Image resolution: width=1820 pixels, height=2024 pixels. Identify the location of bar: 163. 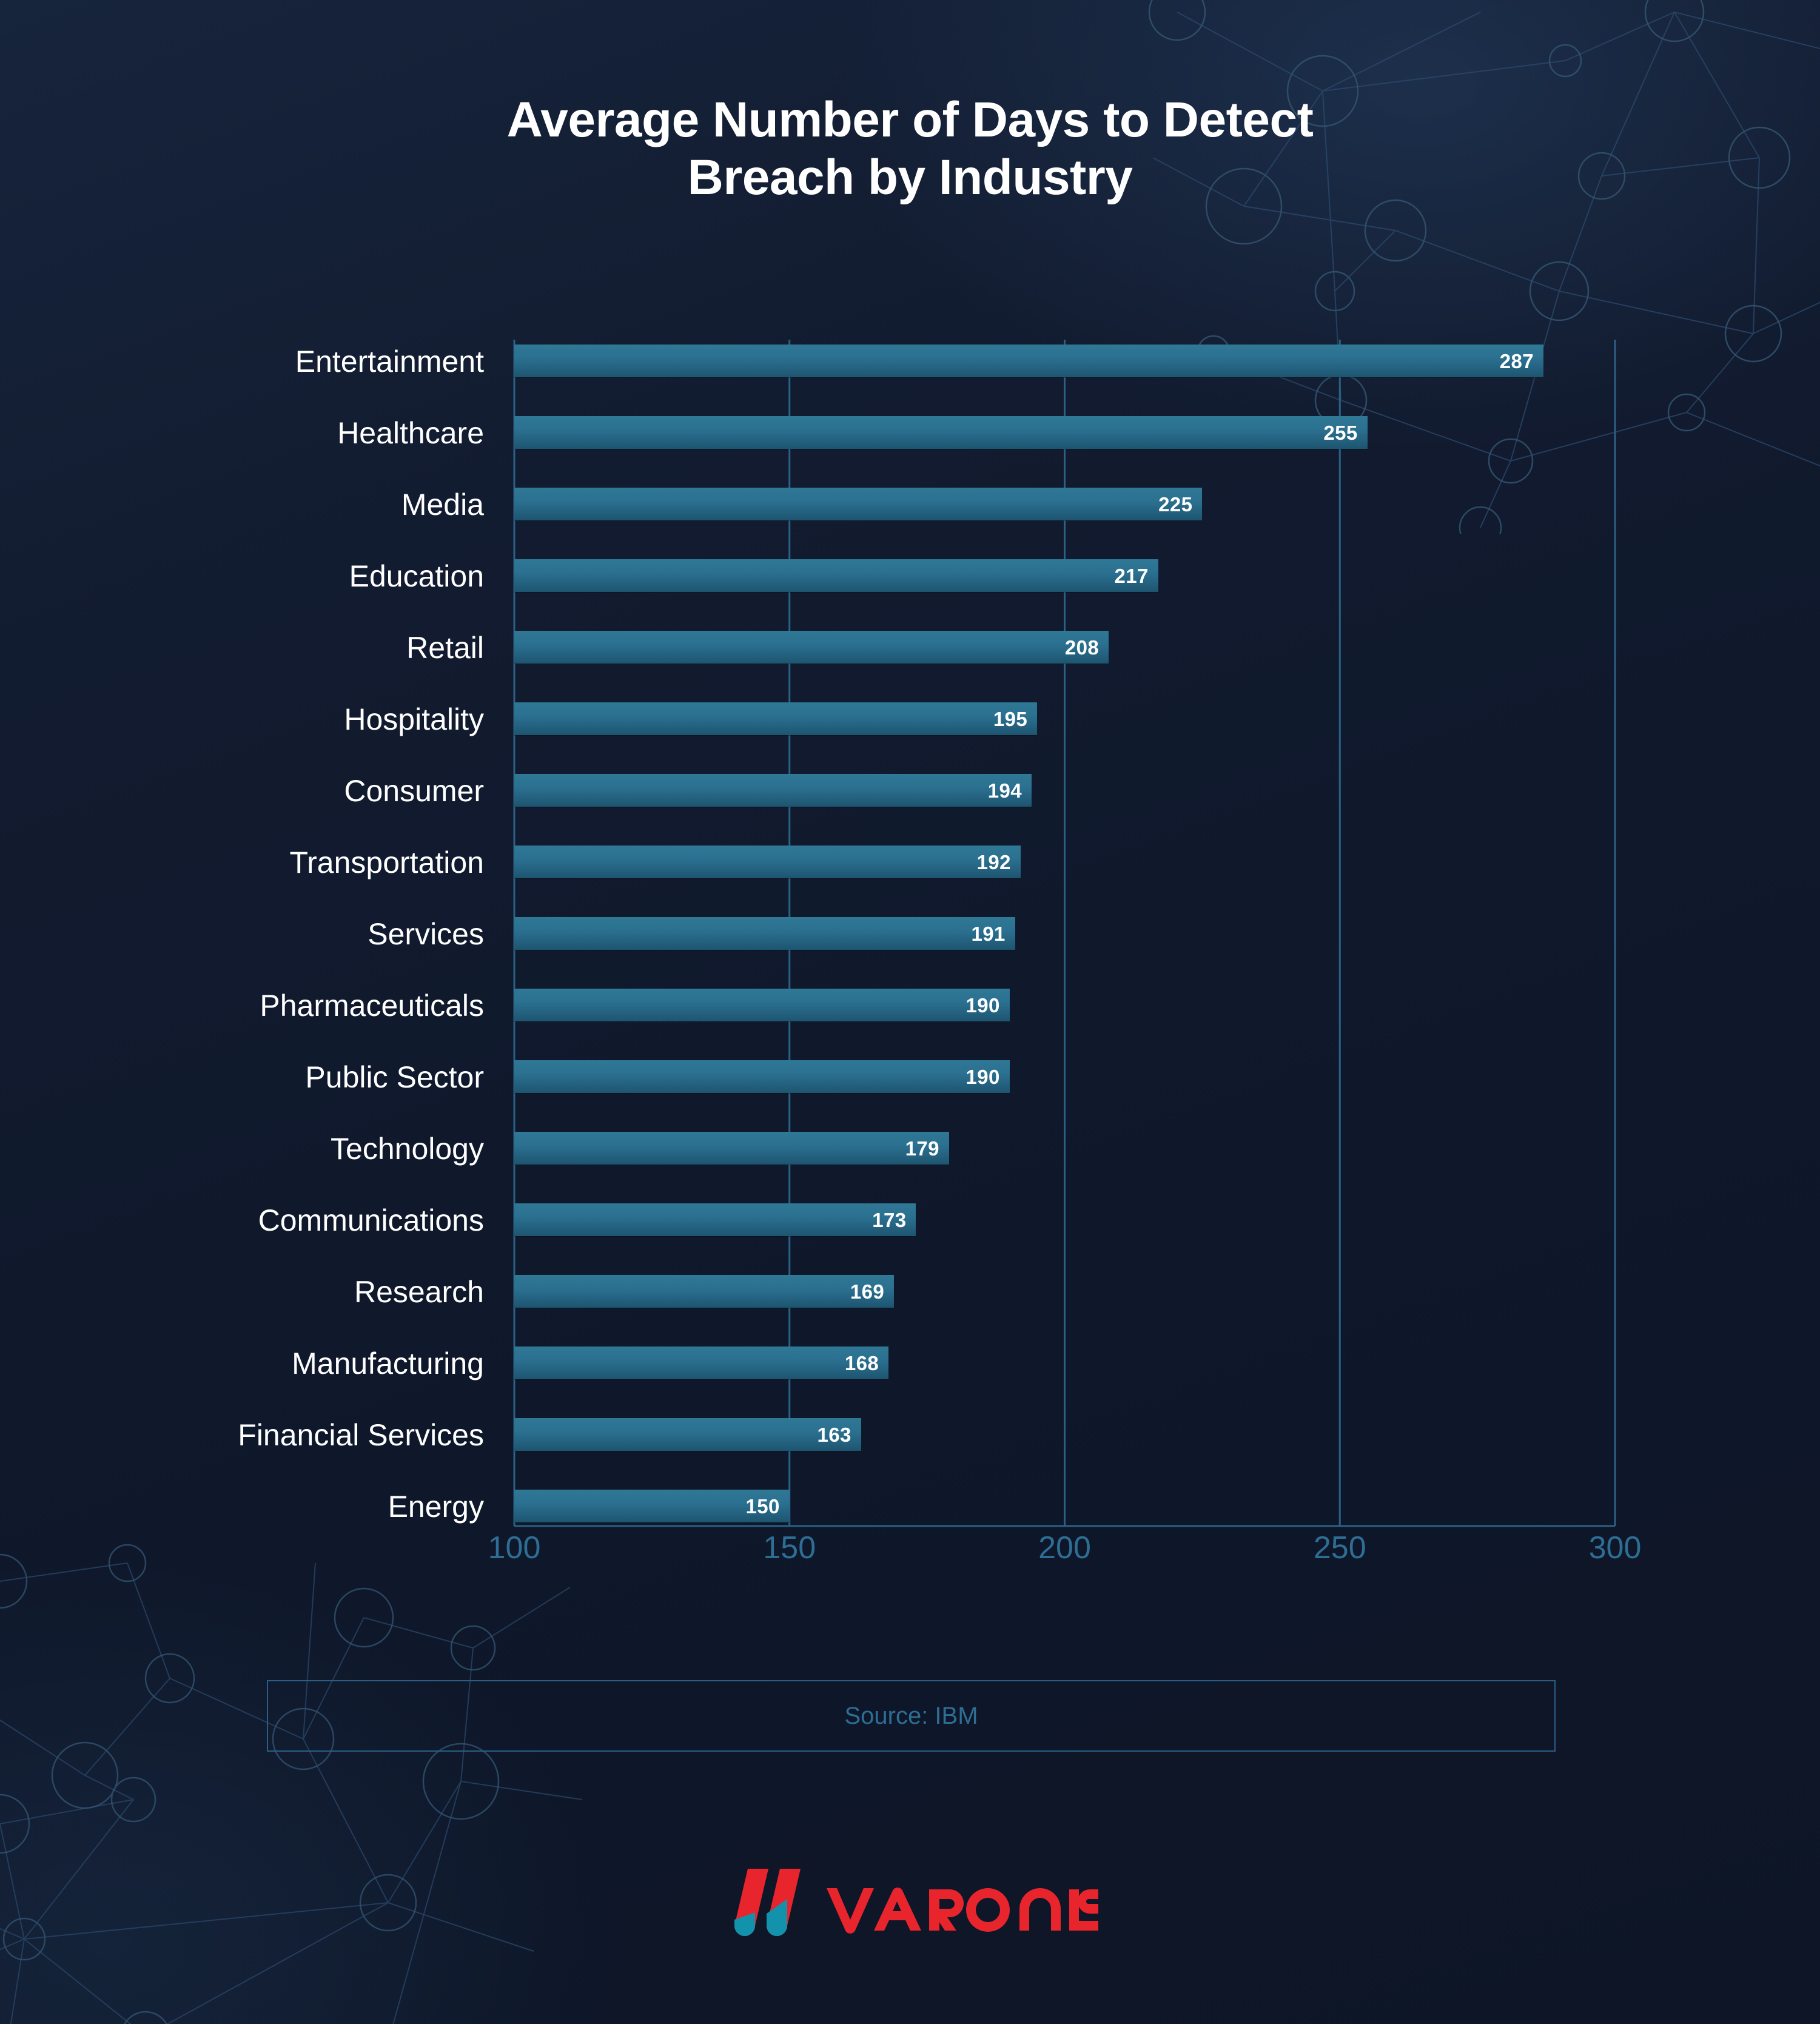
(687, 1434).